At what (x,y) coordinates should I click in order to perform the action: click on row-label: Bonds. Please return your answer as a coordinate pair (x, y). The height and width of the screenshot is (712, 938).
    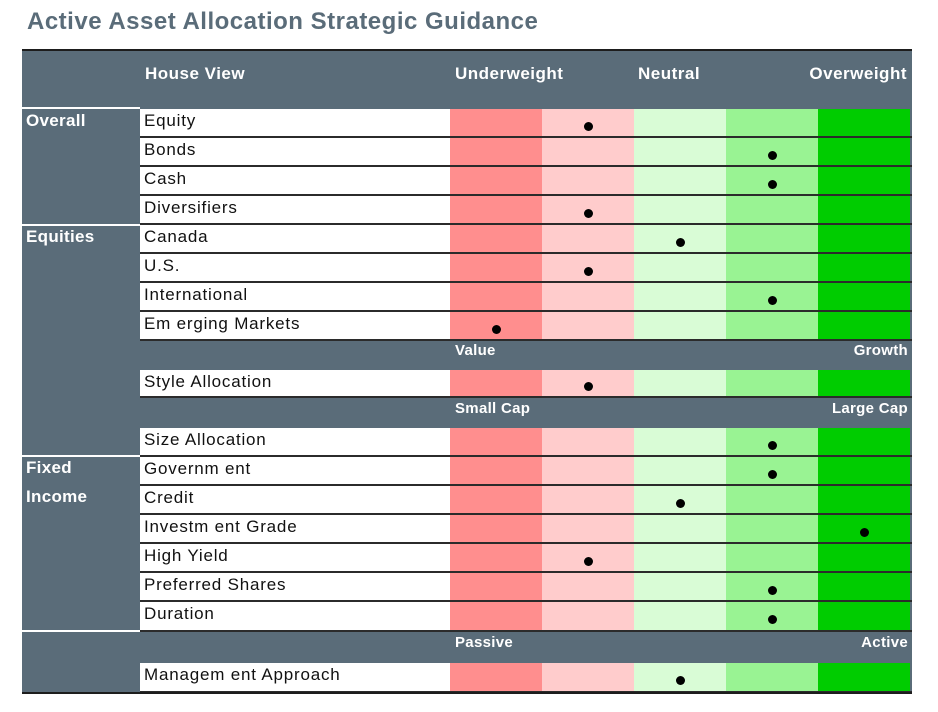
    Looking at the image, I should click on (295, 151).